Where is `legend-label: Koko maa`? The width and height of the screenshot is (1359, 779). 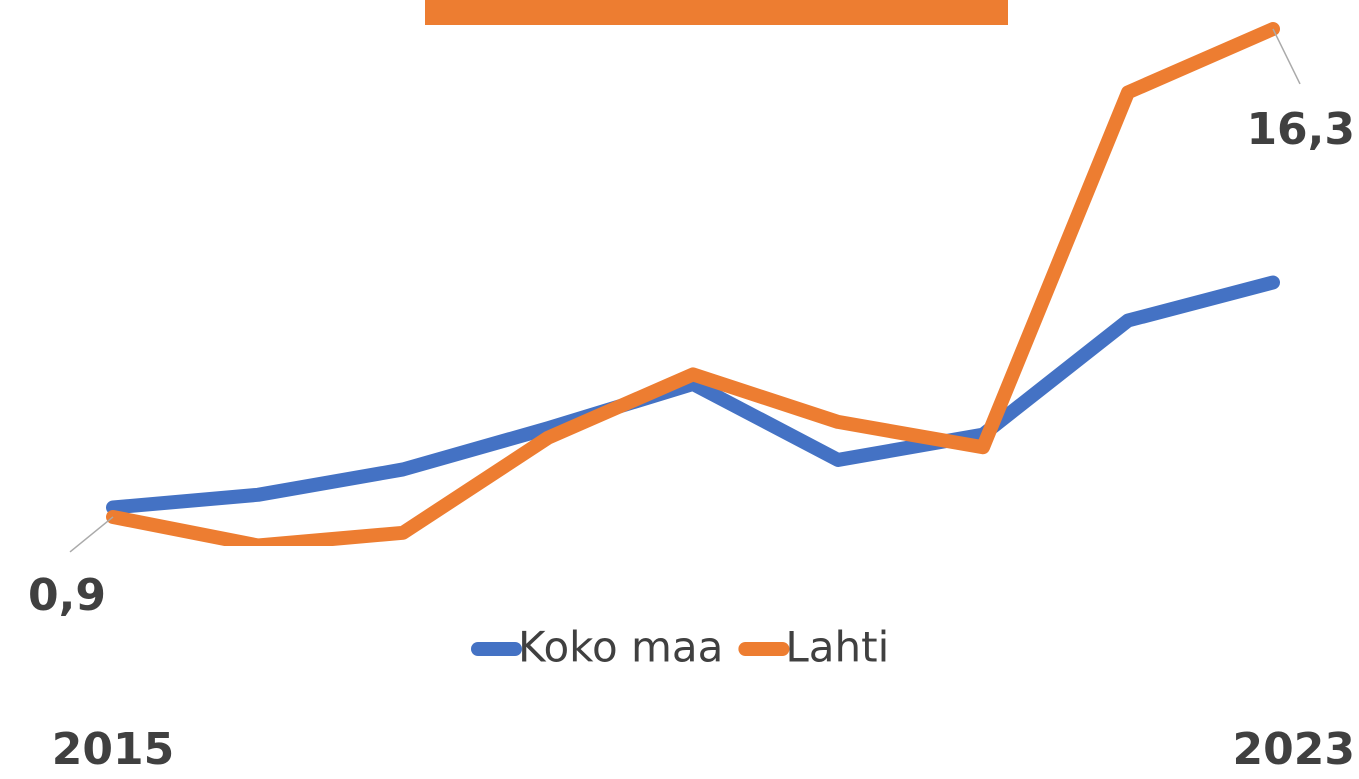 legend-label: Koko maa is located at coordinates (620, 647).